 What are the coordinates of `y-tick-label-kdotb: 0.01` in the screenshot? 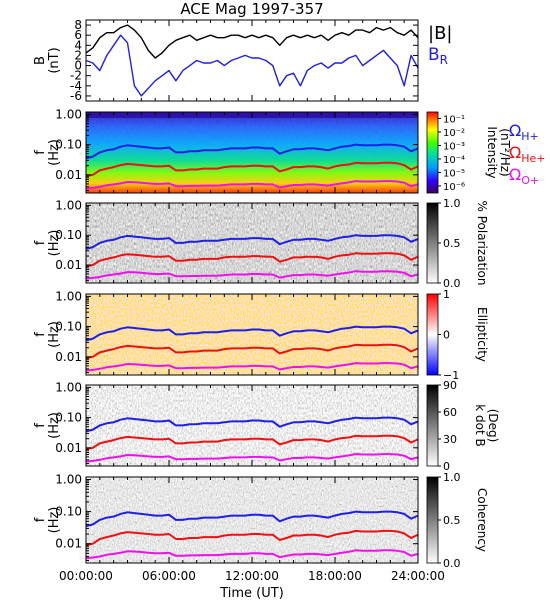 It's located at (68, 448).